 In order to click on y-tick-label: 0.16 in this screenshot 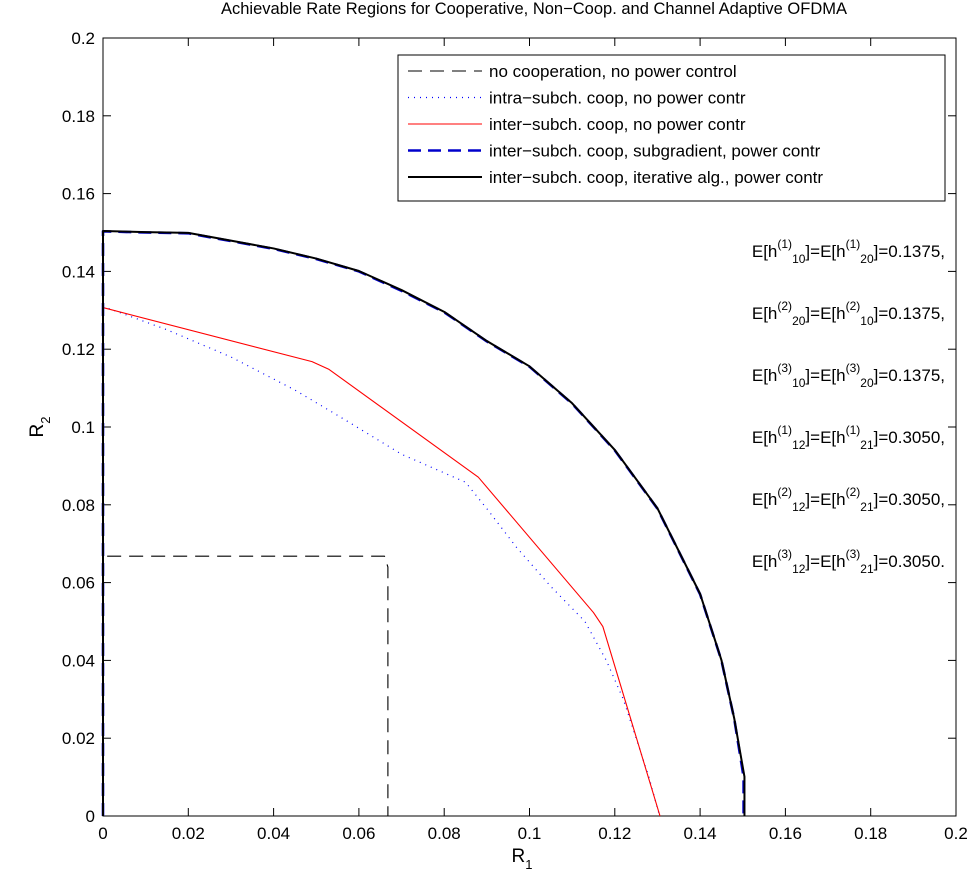, I will do `click(78, 194)`.